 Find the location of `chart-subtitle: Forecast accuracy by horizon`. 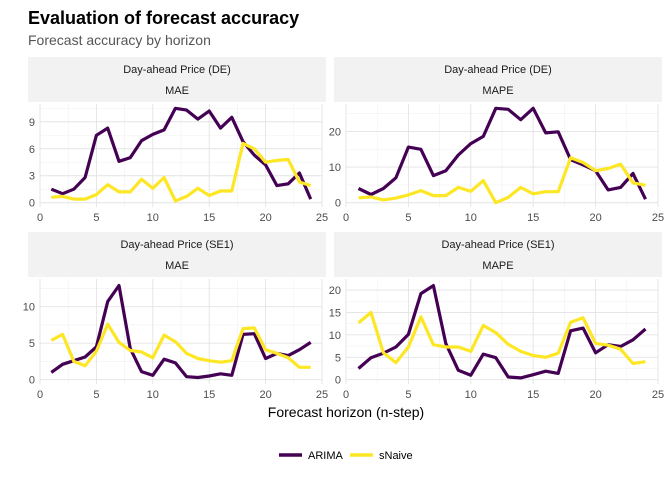

chart-subtitle: Forecast accuracy by horizon is located at coordinates (119, 40).